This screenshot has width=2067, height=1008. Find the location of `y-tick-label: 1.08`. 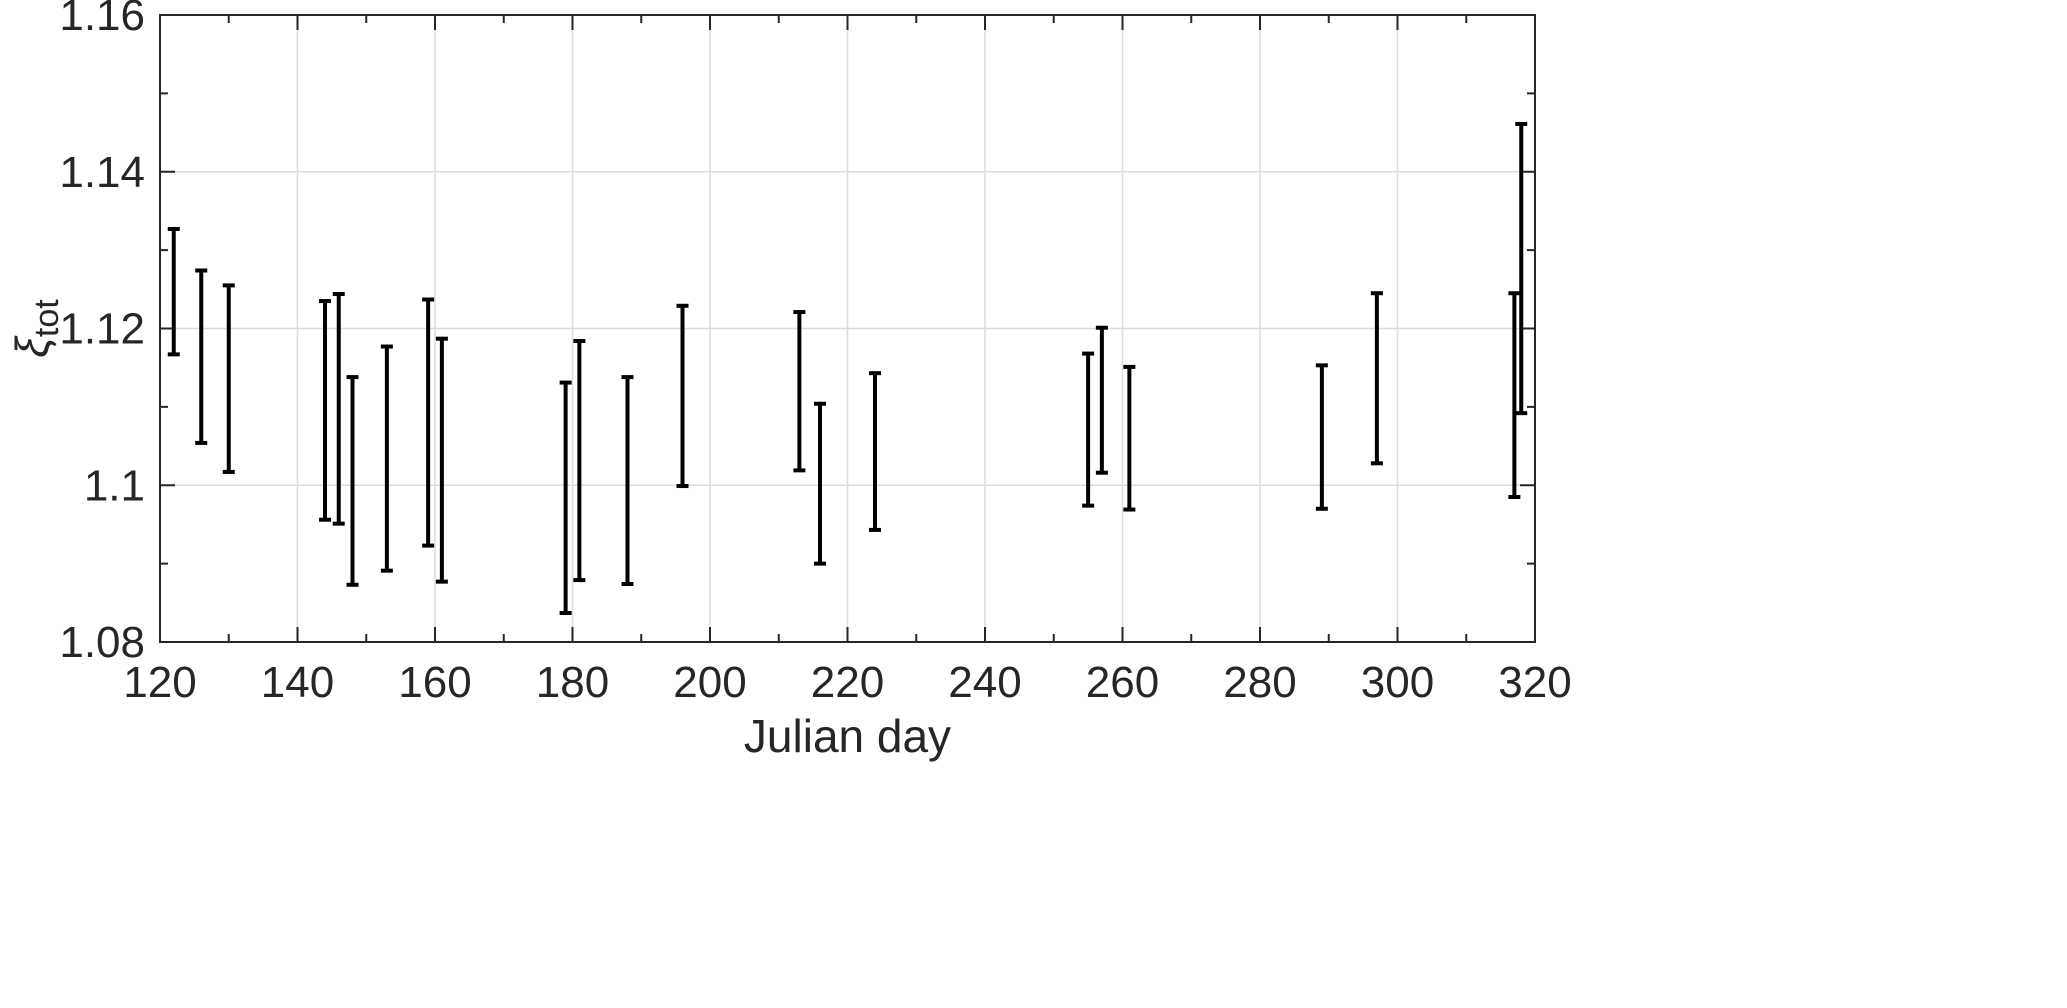

y-tick-label: 1.08 is located at coordinates (102, 642).